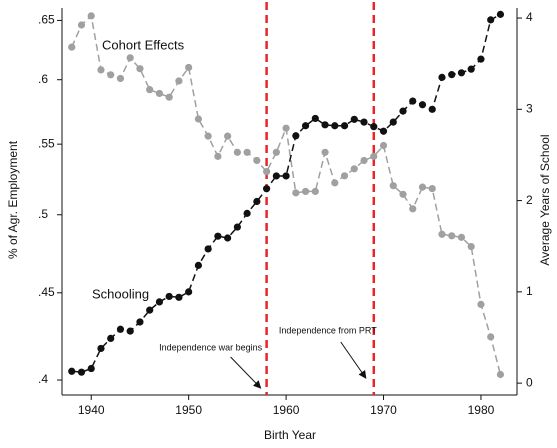 Image resolution: width=557 pixels, height=448 pixels. I want to click on series-label: Schooling, so click(120, 293).